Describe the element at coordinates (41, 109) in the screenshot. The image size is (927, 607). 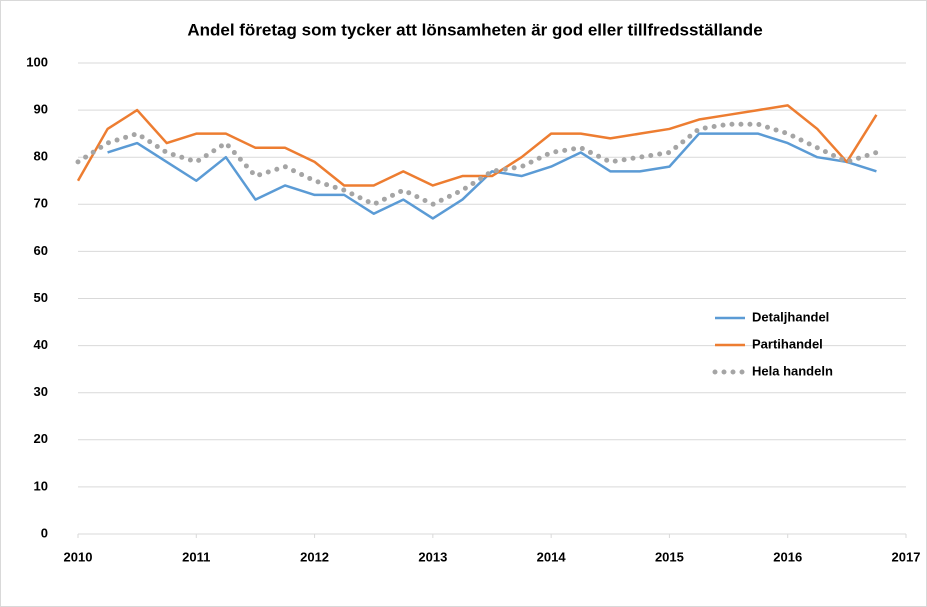
I see `y-tick-label: 90` at that location.